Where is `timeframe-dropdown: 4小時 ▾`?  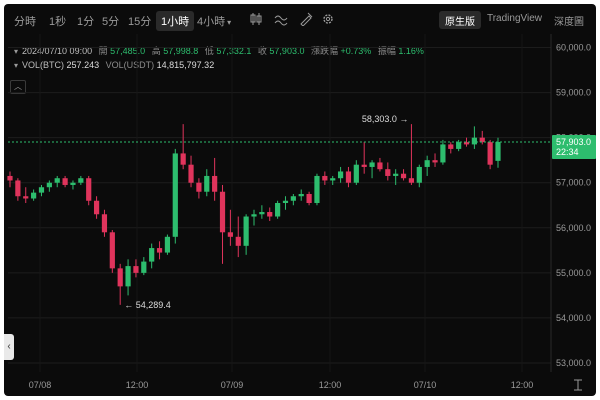 timeframe-dropdown: 4小時 ▾ is located at coordinates (214, 21).